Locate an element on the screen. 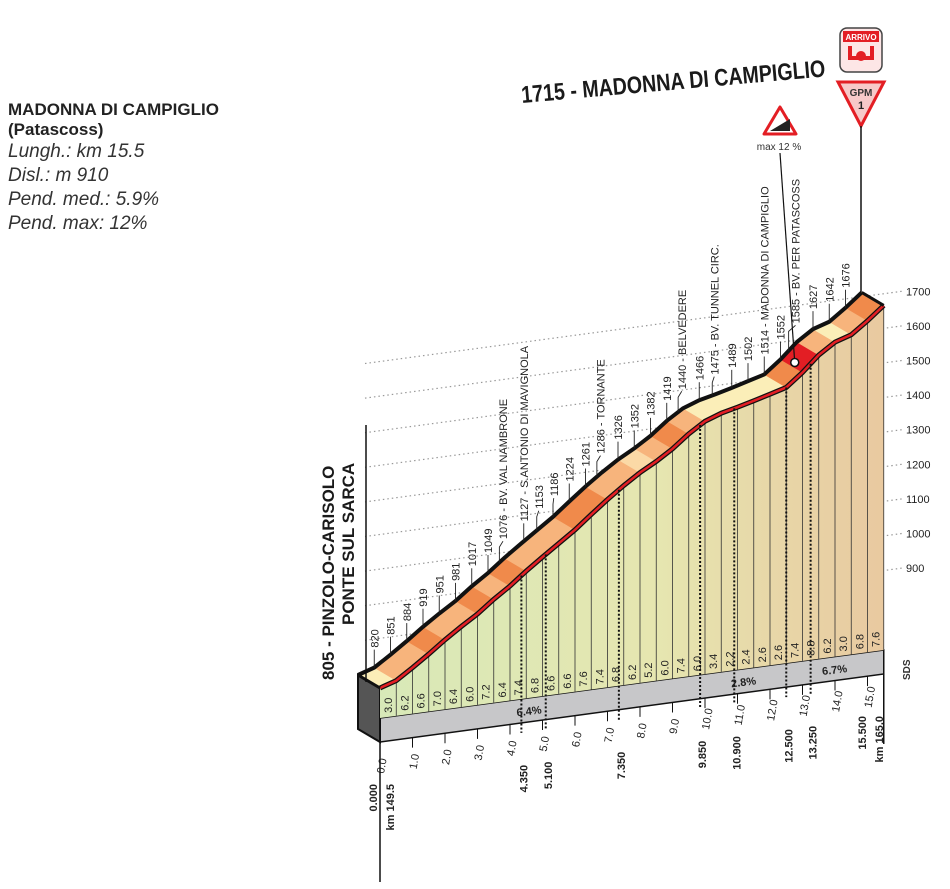  climb-subname: (Patascoss) is located at coordinates (56, 129).